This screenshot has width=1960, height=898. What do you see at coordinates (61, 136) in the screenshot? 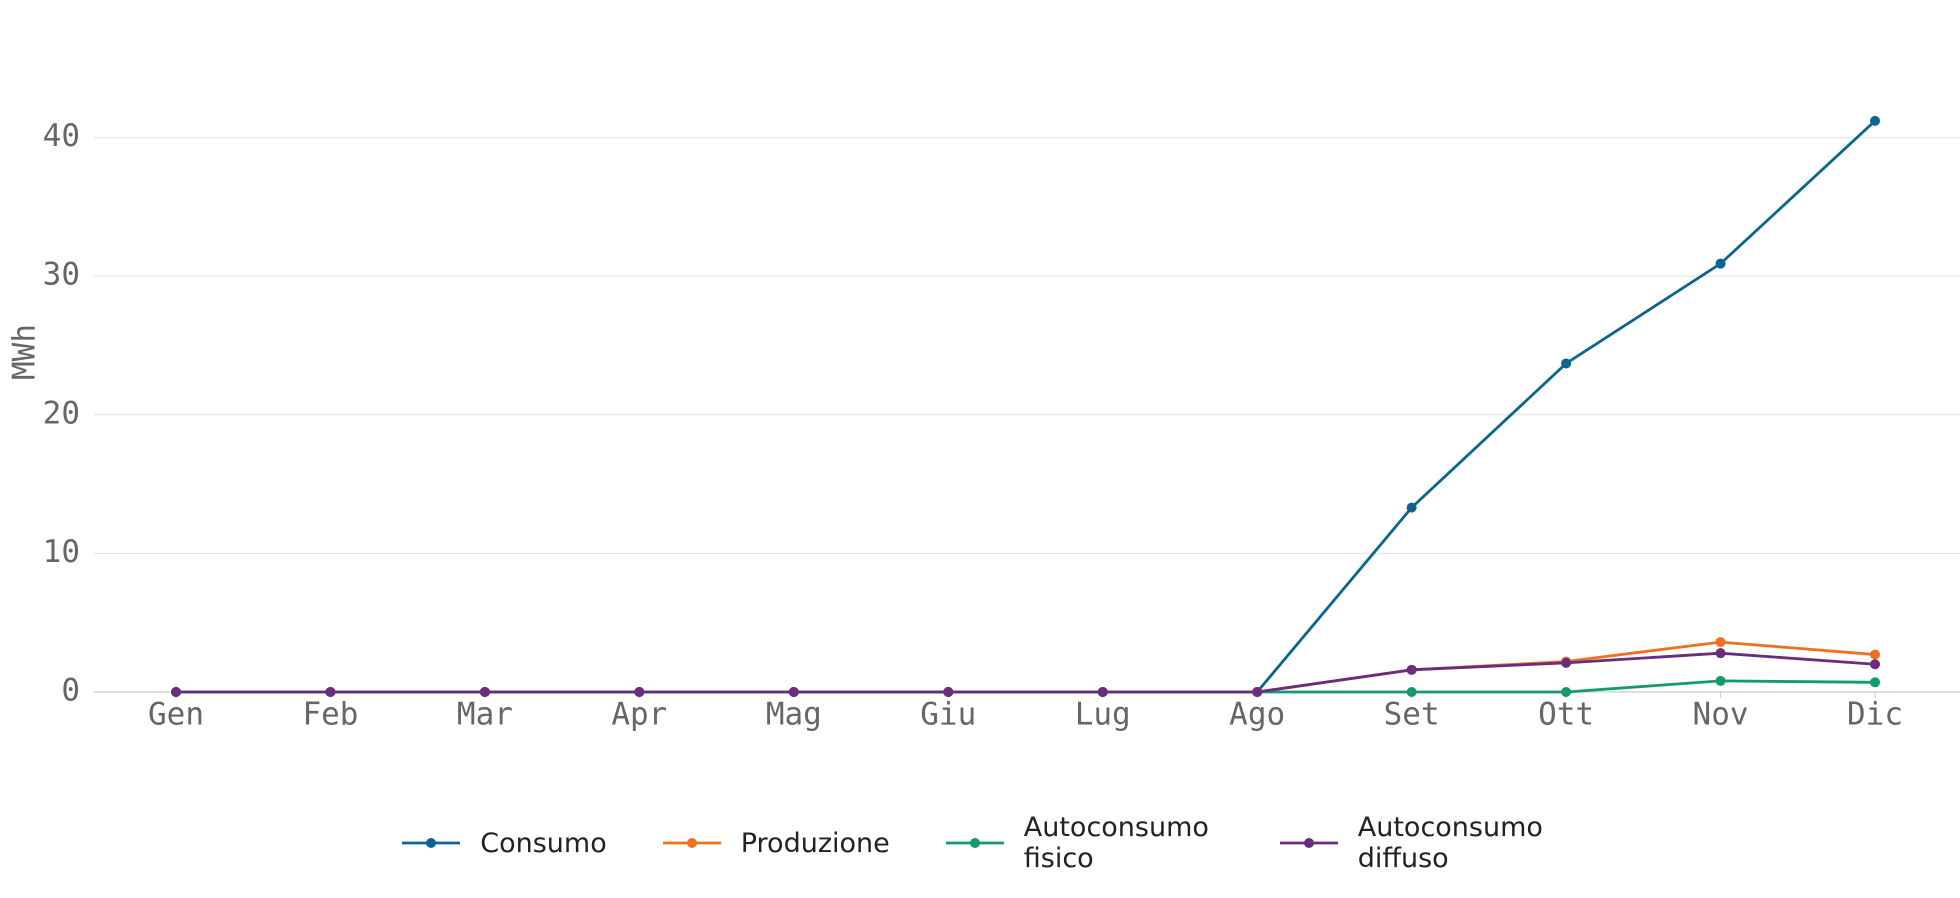
I see `y-tick-label: 40` at bounding box center [61, 136].